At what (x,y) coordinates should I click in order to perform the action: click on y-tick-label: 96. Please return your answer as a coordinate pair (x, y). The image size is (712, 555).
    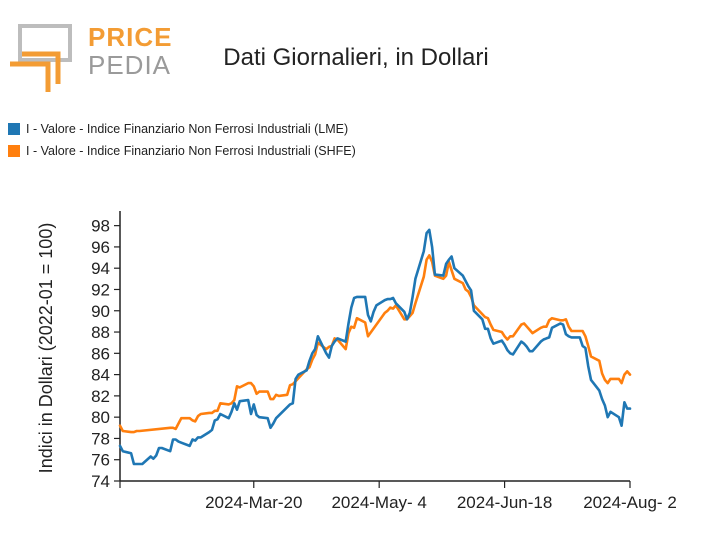
    Looking at the image, I should click on (100, 247).